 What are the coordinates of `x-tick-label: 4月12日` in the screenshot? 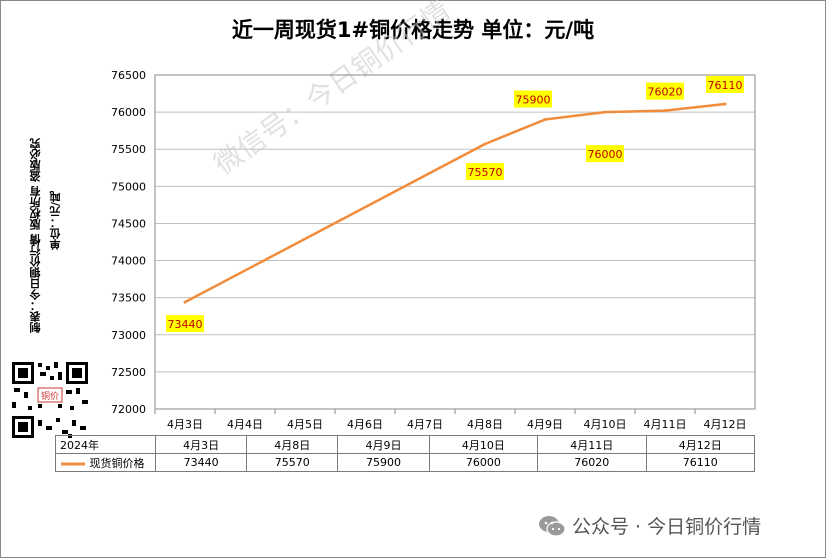 It's located at (725, 424).